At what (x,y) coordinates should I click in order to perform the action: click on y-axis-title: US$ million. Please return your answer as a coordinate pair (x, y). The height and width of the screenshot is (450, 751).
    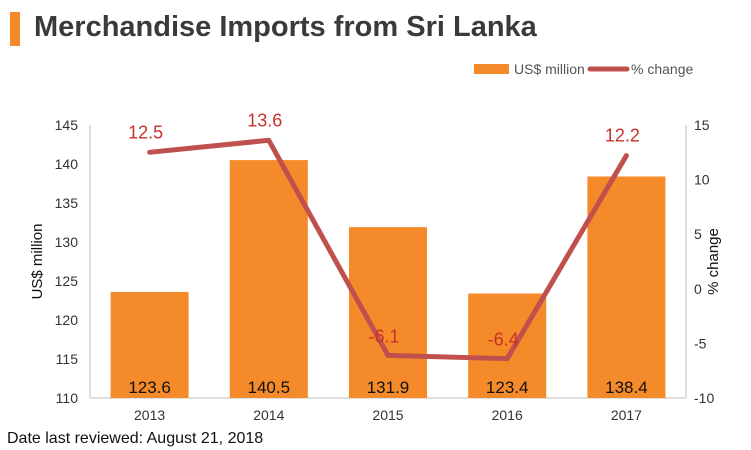
    Looking at the image, I should click on (37, 262).